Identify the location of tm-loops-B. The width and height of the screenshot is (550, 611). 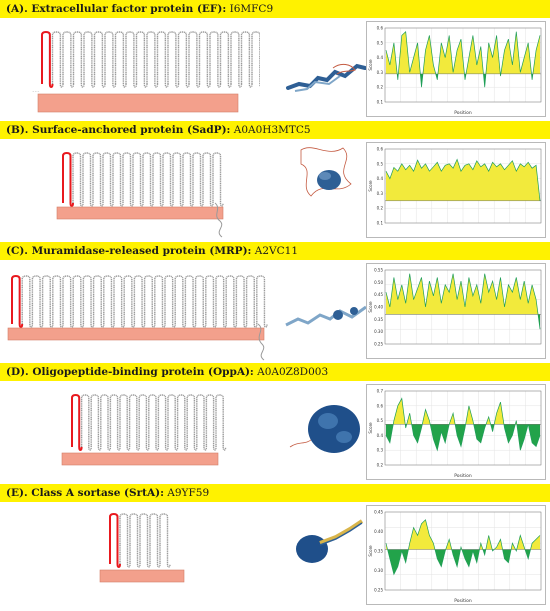
(143, 179).